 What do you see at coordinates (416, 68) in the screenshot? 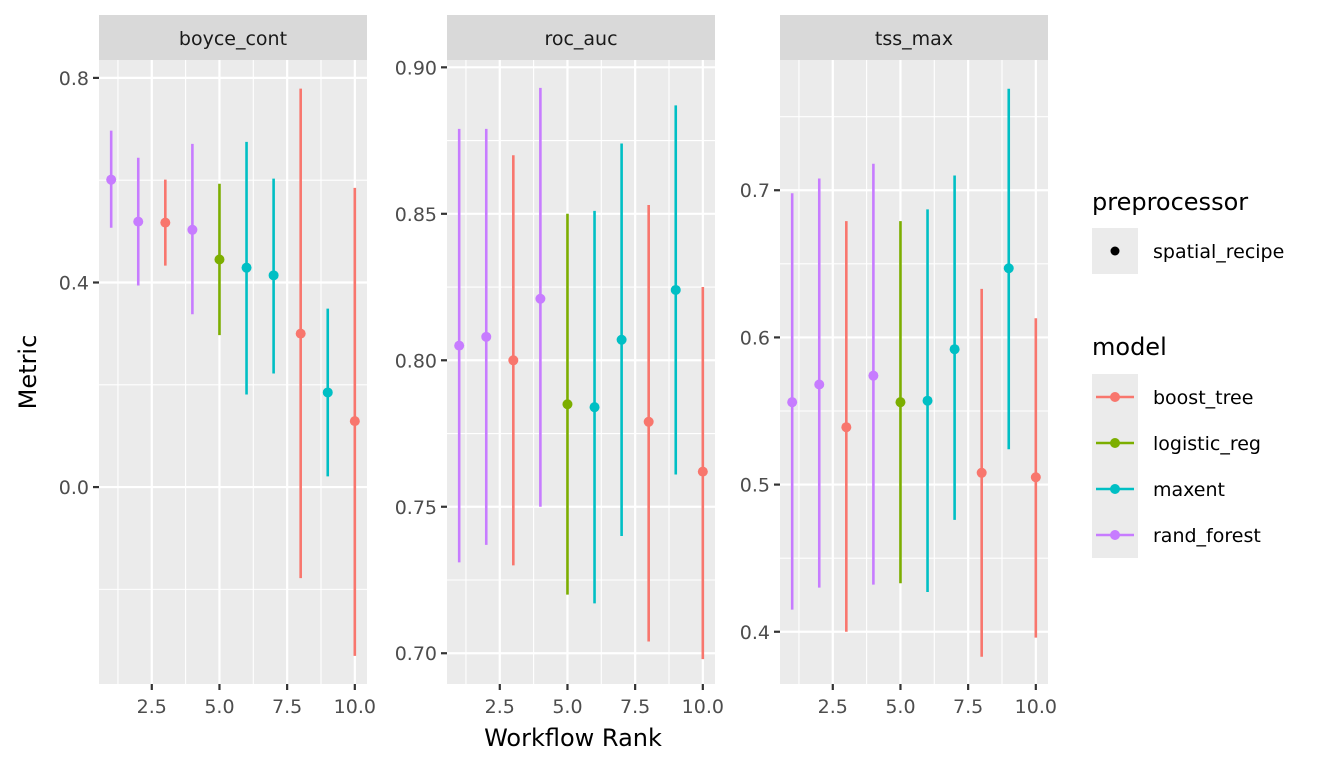
I see `y-tick-label: 0.90` at bounding box center [416, 68].